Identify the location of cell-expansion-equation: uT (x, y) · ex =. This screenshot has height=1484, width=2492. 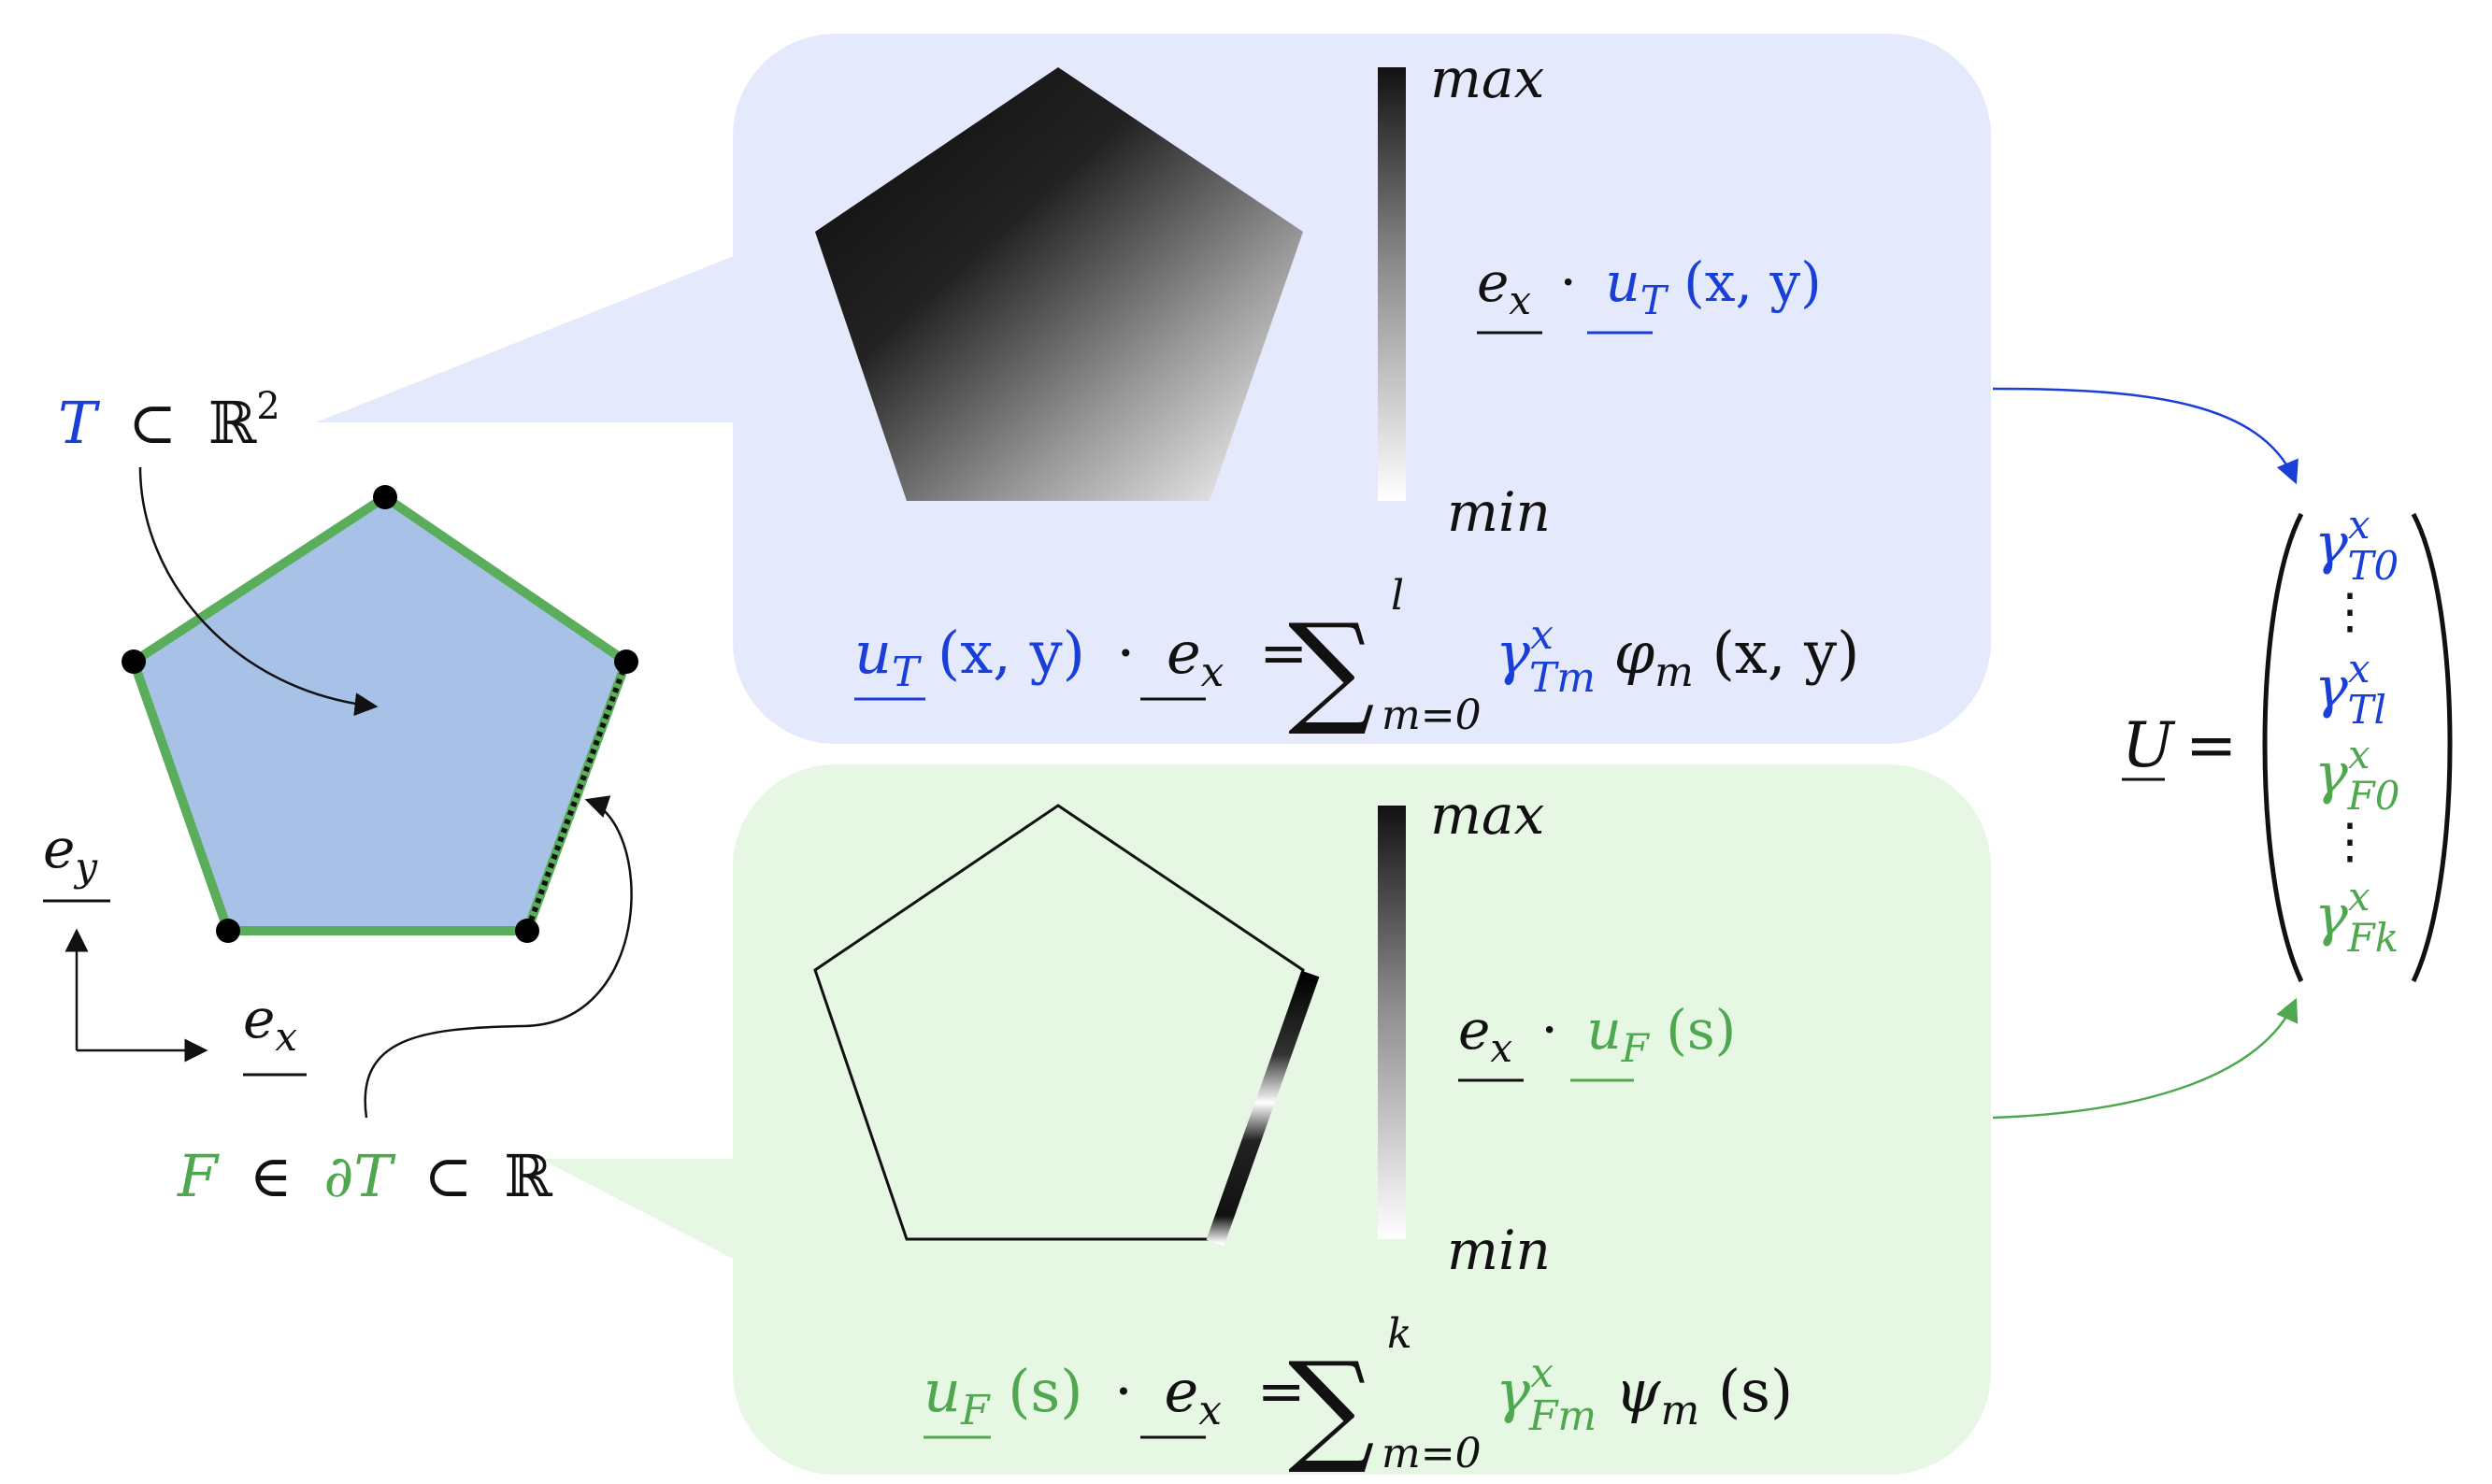
(1081, 659).